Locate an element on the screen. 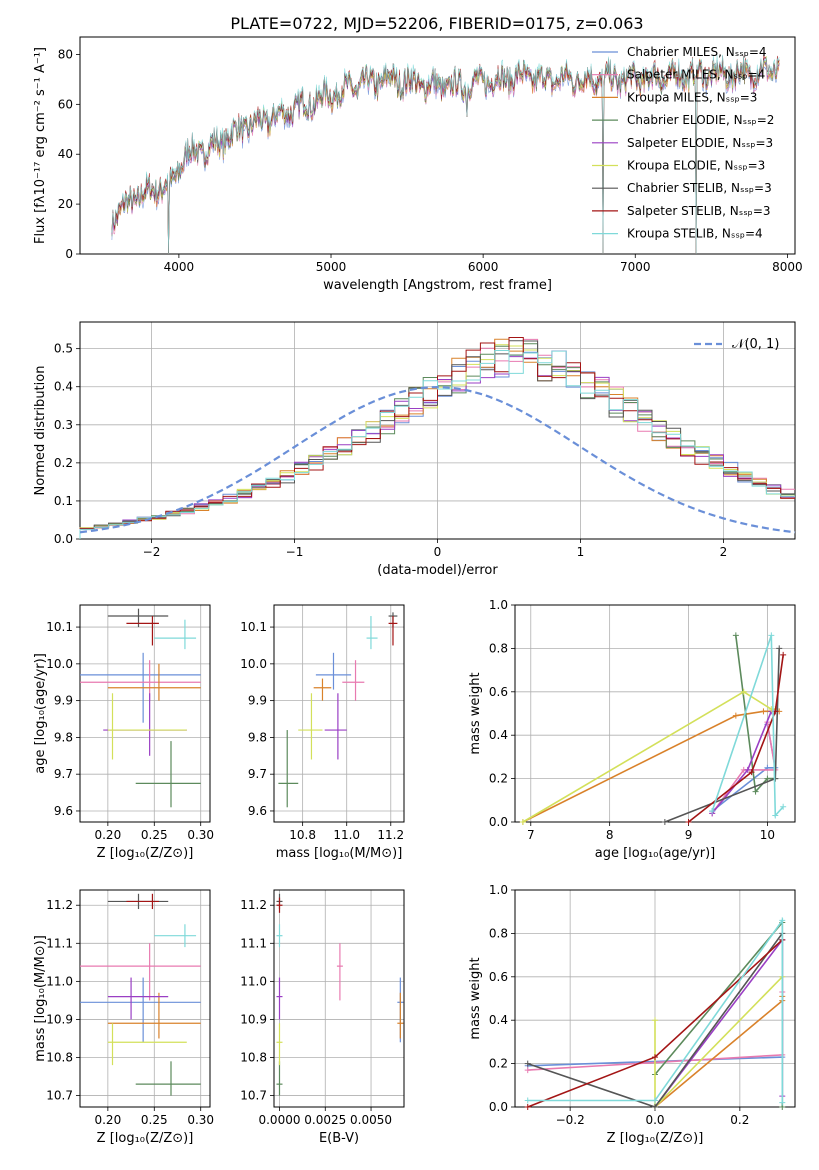 This screenshot has height=1170, width=819. mass-vs-ebv-y-tick-label: 11.1 is located at coordinates (253, 943).